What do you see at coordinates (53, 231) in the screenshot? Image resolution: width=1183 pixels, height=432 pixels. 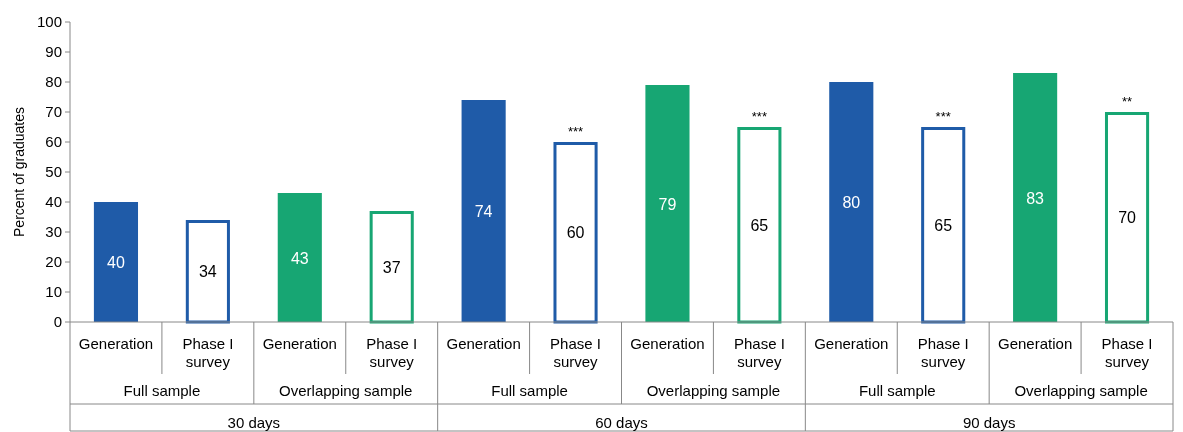 I see `y-tick-label: 30` at bounding box center [53, 231].